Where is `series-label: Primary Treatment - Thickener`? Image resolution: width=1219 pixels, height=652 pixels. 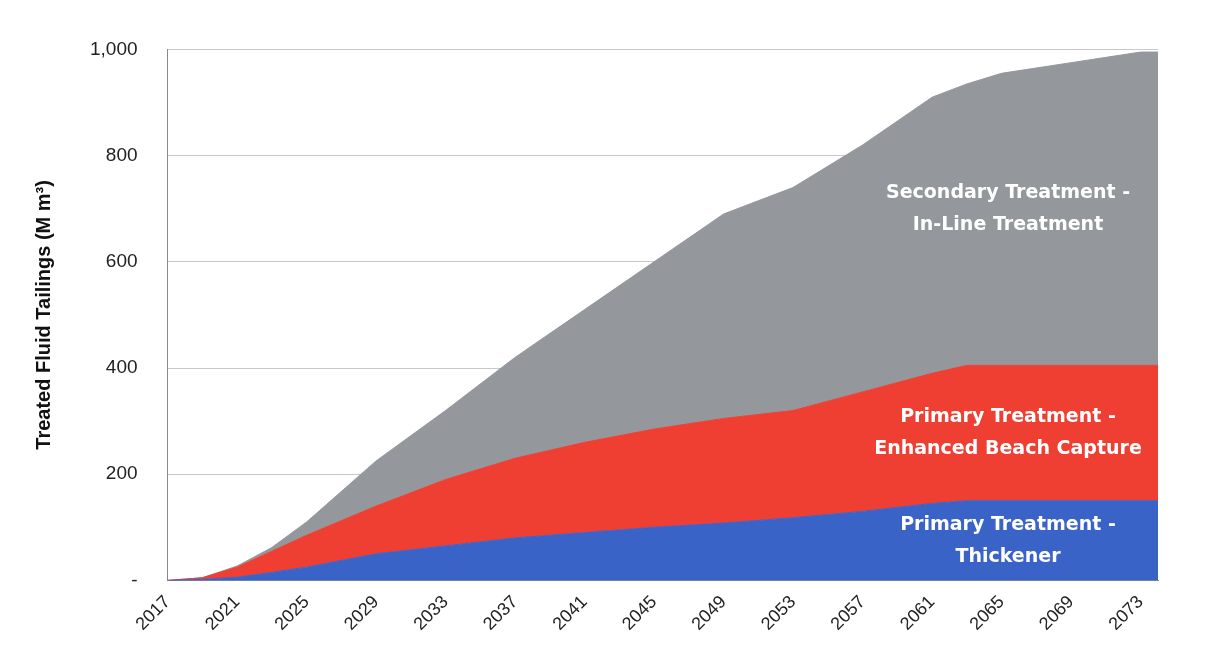
series-label: Primary Treatment - Thickener is located at coordinates (1008, 538).